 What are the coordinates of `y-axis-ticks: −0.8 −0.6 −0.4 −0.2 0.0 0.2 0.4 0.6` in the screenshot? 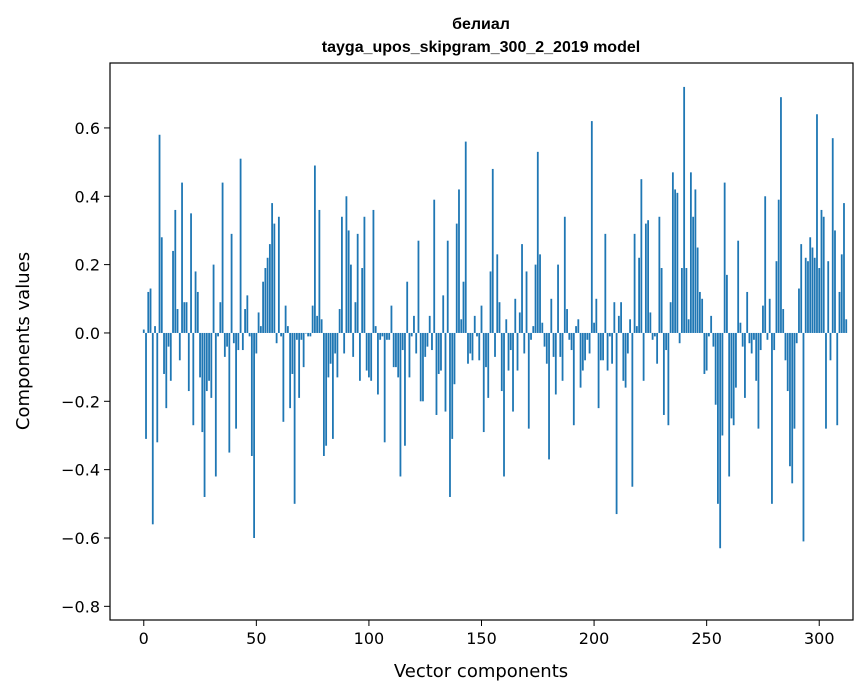 It's located at (85, 367).